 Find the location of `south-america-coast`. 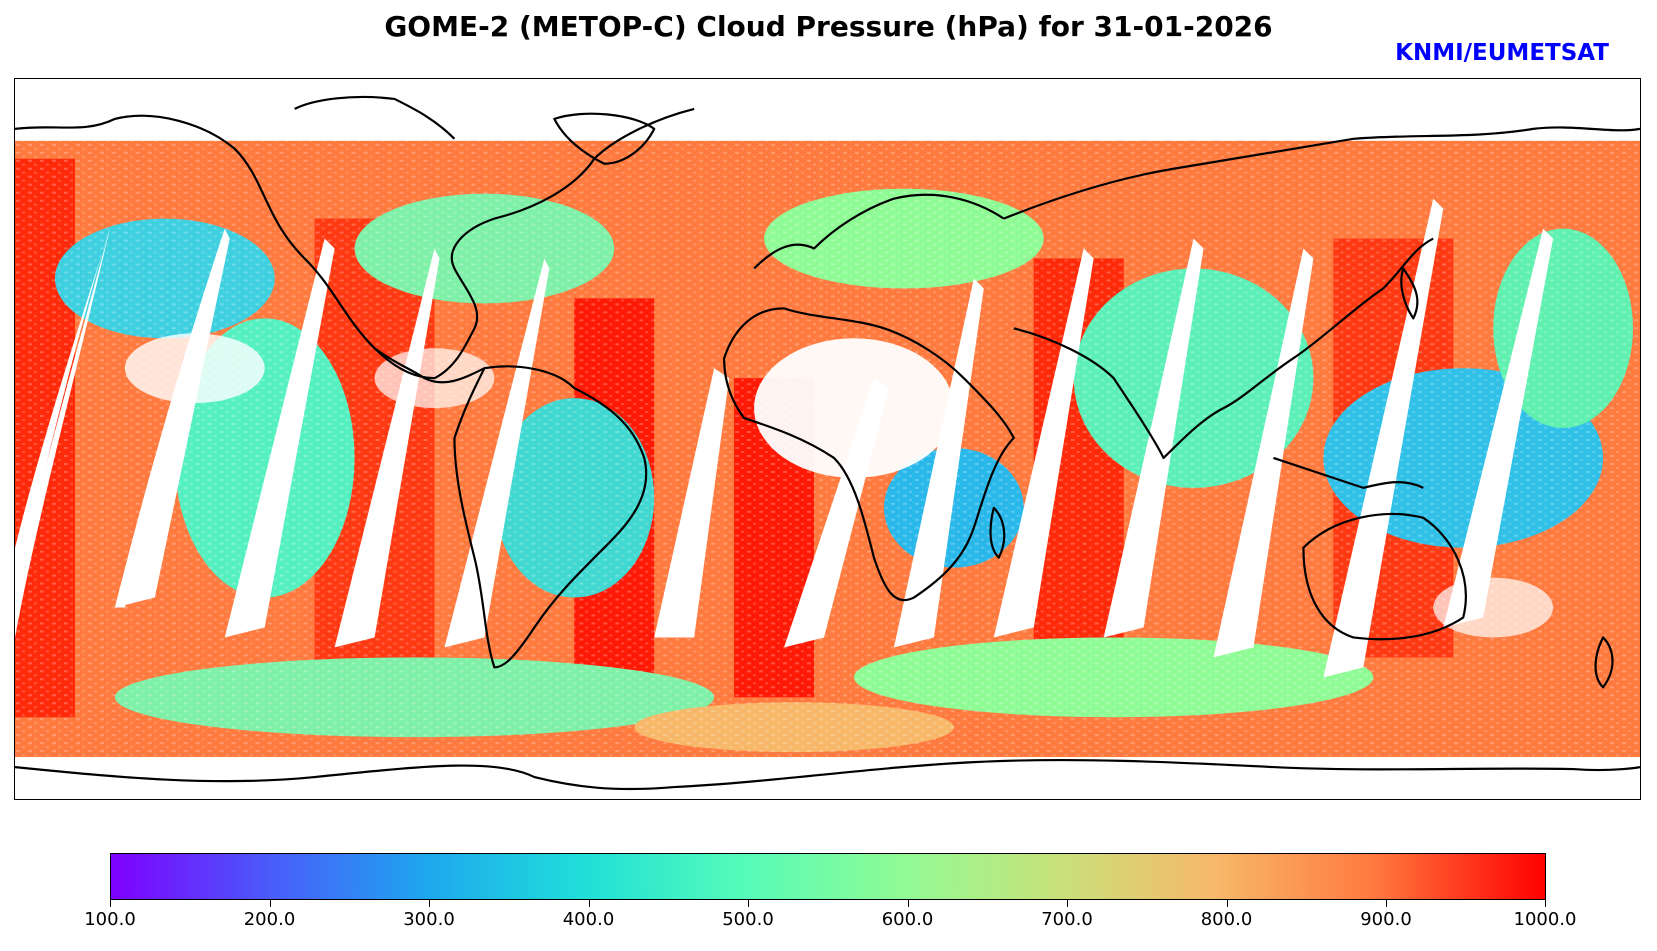

south-america-coast is located at coordinates (550, 517).